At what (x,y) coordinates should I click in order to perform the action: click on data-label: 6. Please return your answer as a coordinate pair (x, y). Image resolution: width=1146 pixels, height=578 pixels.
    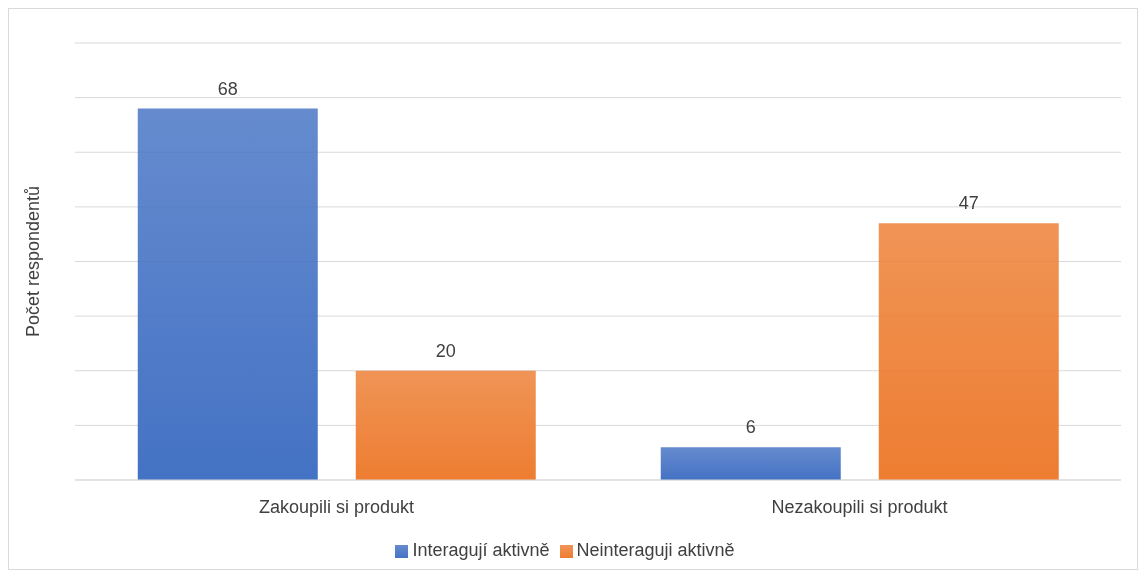
    Looking at the image, I should click on (750, 427).